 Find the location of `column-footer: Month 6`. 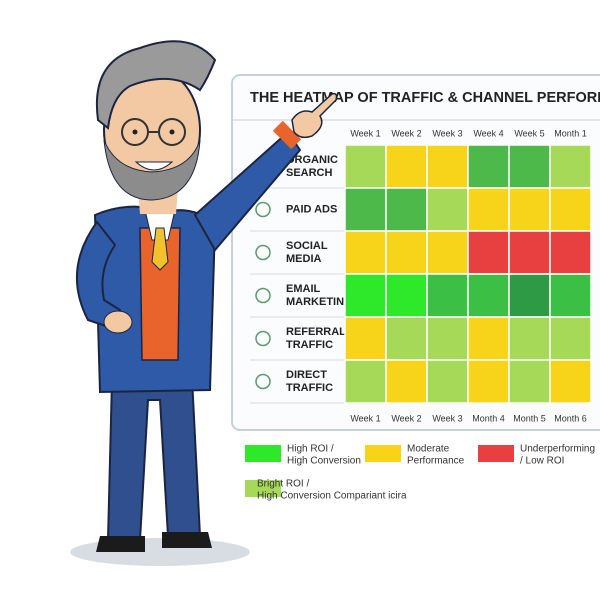

column-footer: Month 6 is located at coordinates (570, 418).